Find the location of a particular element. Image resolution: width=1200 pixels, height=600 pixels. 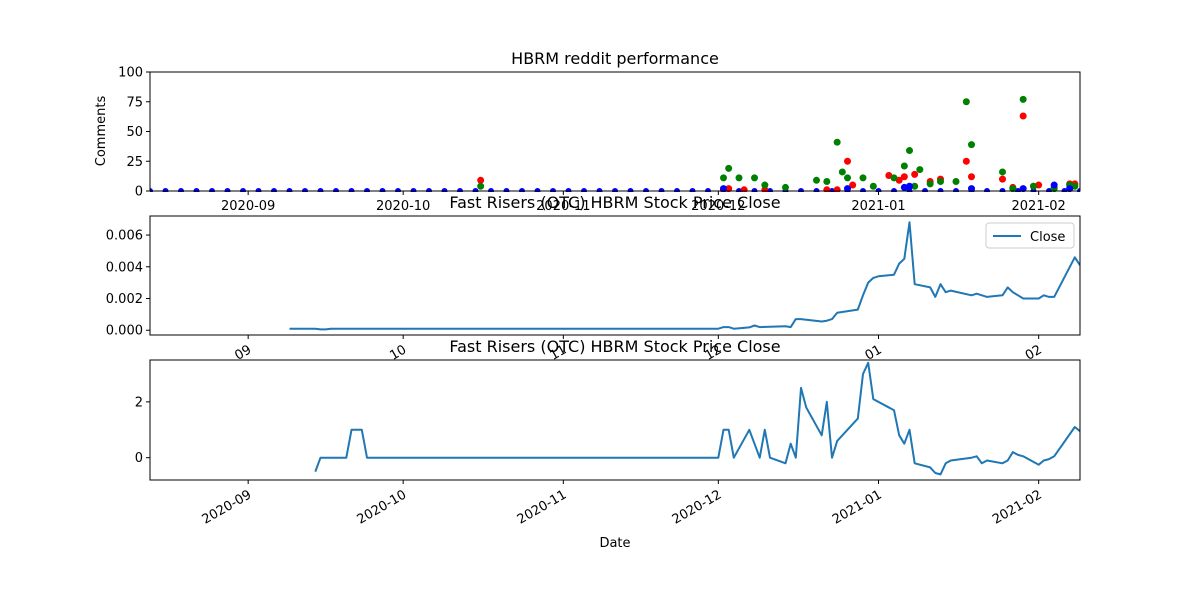

x-tick-label: 11 is located at coordinates (559, 352).